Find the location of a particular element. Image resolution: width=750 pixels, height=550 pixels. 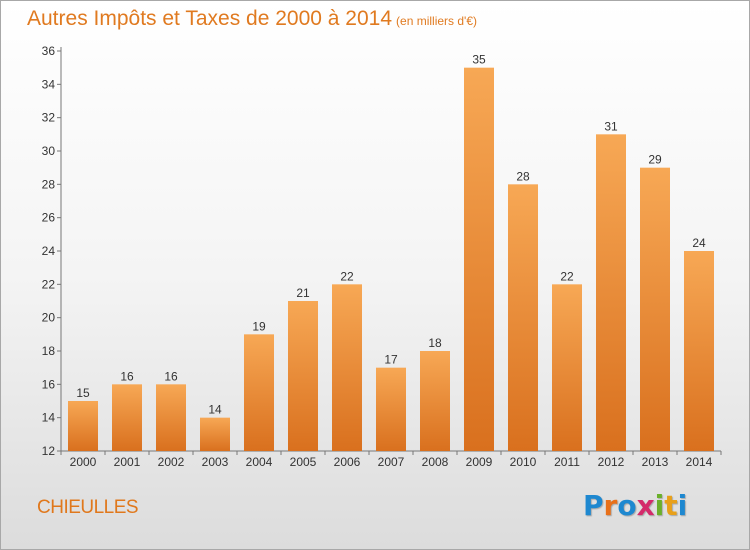

y-tick-label: 20 is located at coordinates (49, 318).